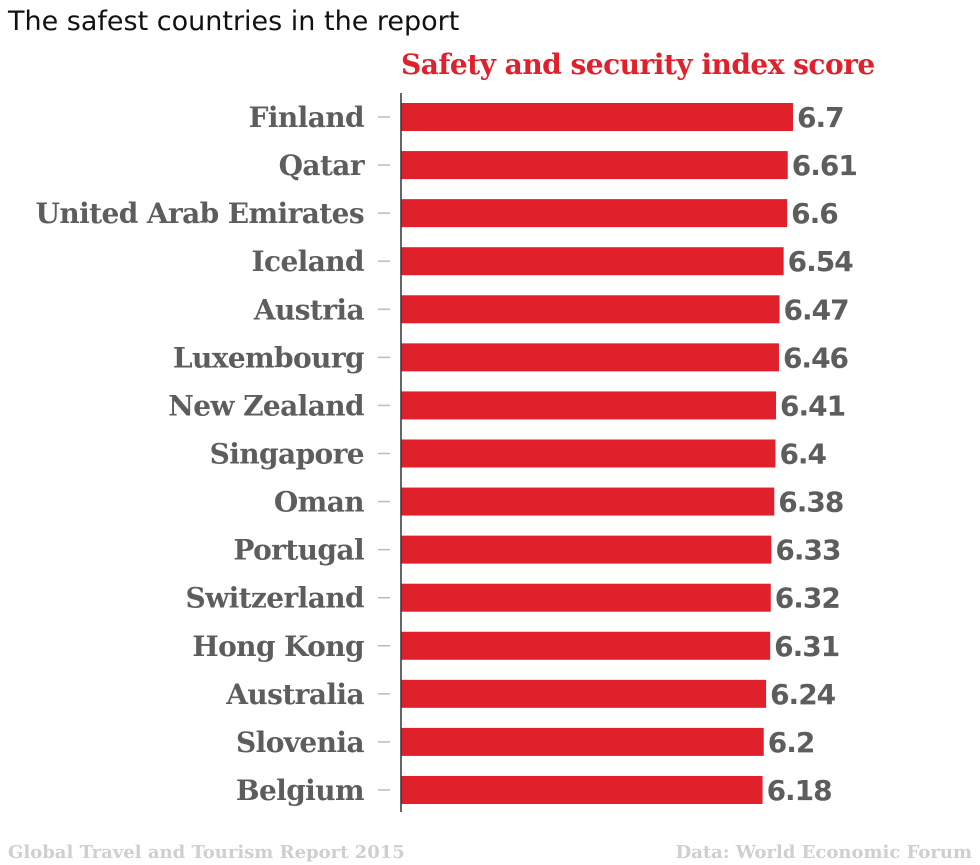  I want to click on series-title: Safety and security index score, so click(638, 64).